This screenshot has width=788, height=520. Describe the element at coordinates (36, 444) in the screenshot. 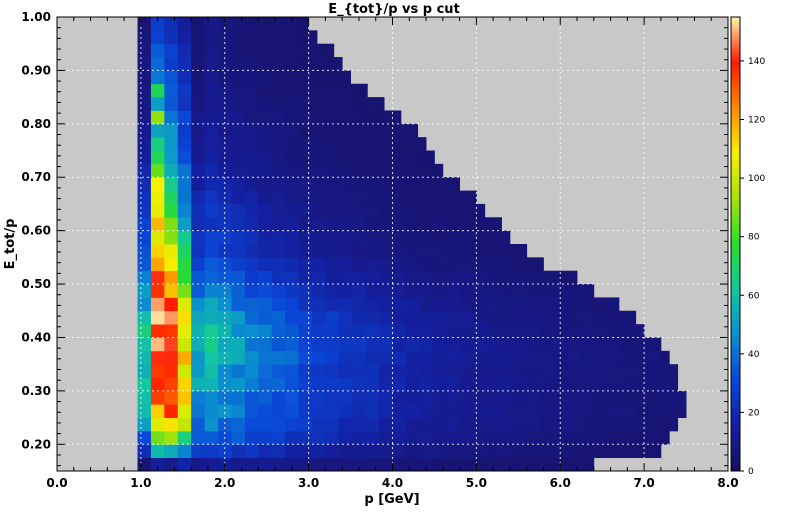

I see `y-tick-label: 0.20` at that location.